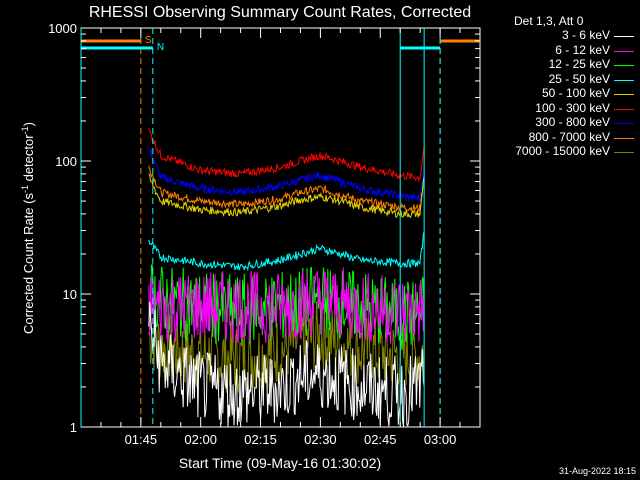  What do you see at coordinates (549, 21) in the screenshot?
I see `legend-title: Det 1,3, Att 0` at bounding box center [549, 21].